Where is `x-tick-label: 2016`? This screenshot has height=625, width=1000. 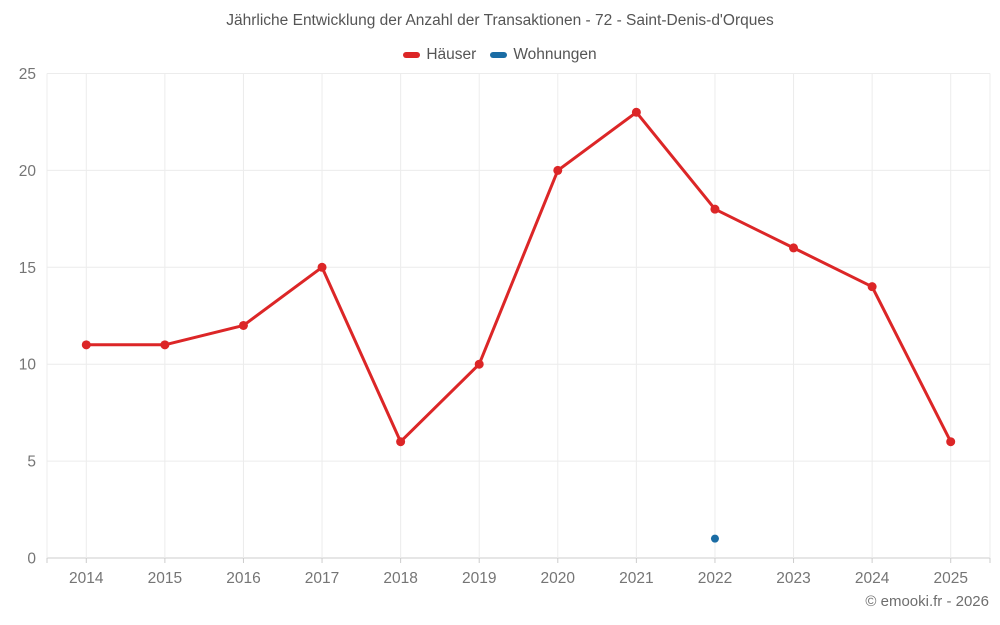
x-tick-label: 2016 is located at coordinates (243, 578).